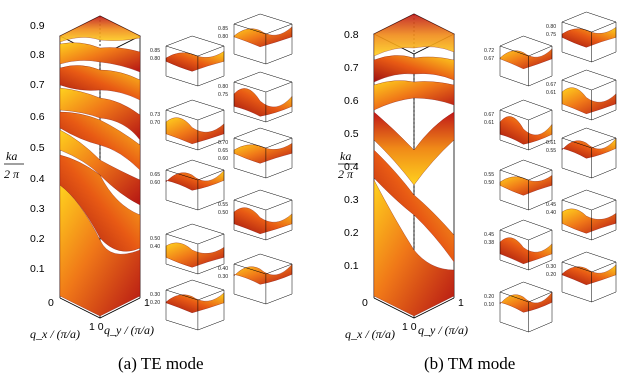 This screenshot has width=623, height=383. I want to click on tm-band-surfaces, so click(414, 165).